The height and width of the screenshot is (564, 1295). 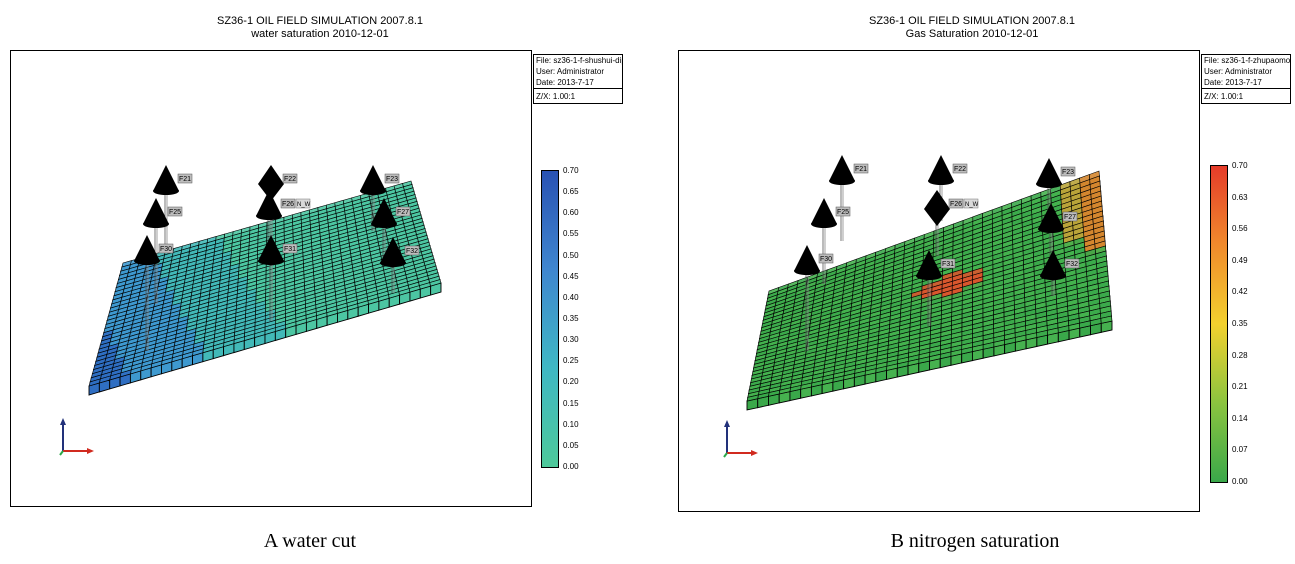 What do you see at coordinates (571, 340) in the screenshot?
I see `colorbar-tick-label: 0.30` at bounding box center [571, 340].